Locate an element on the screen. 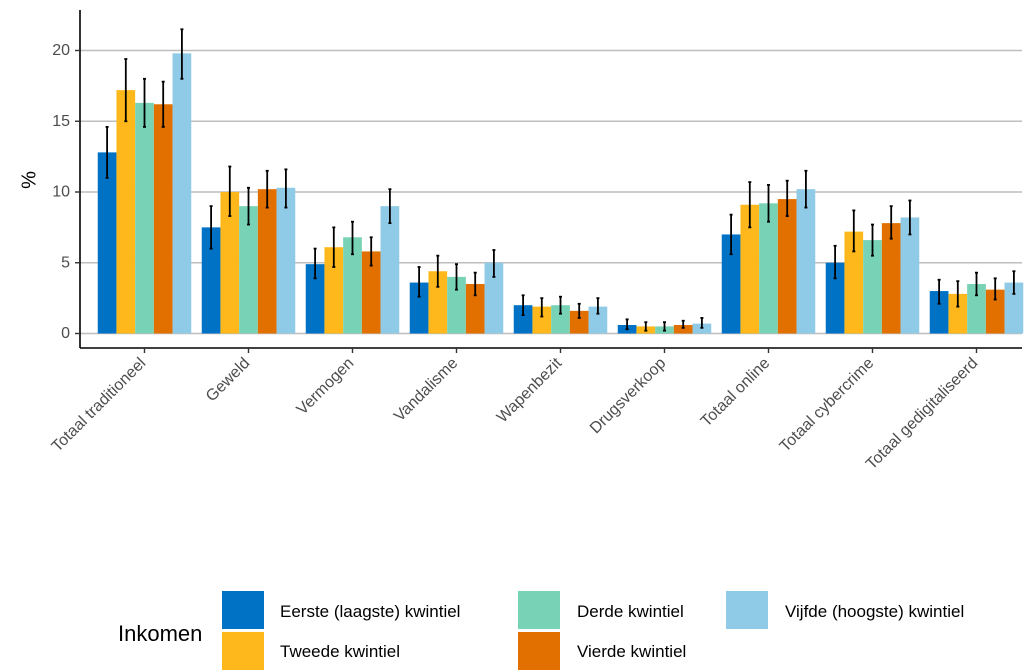 This screenshot has width=1025, height=670. y-tick-labels: 0 5 10 15 20 is located at coordinates (61, 192).